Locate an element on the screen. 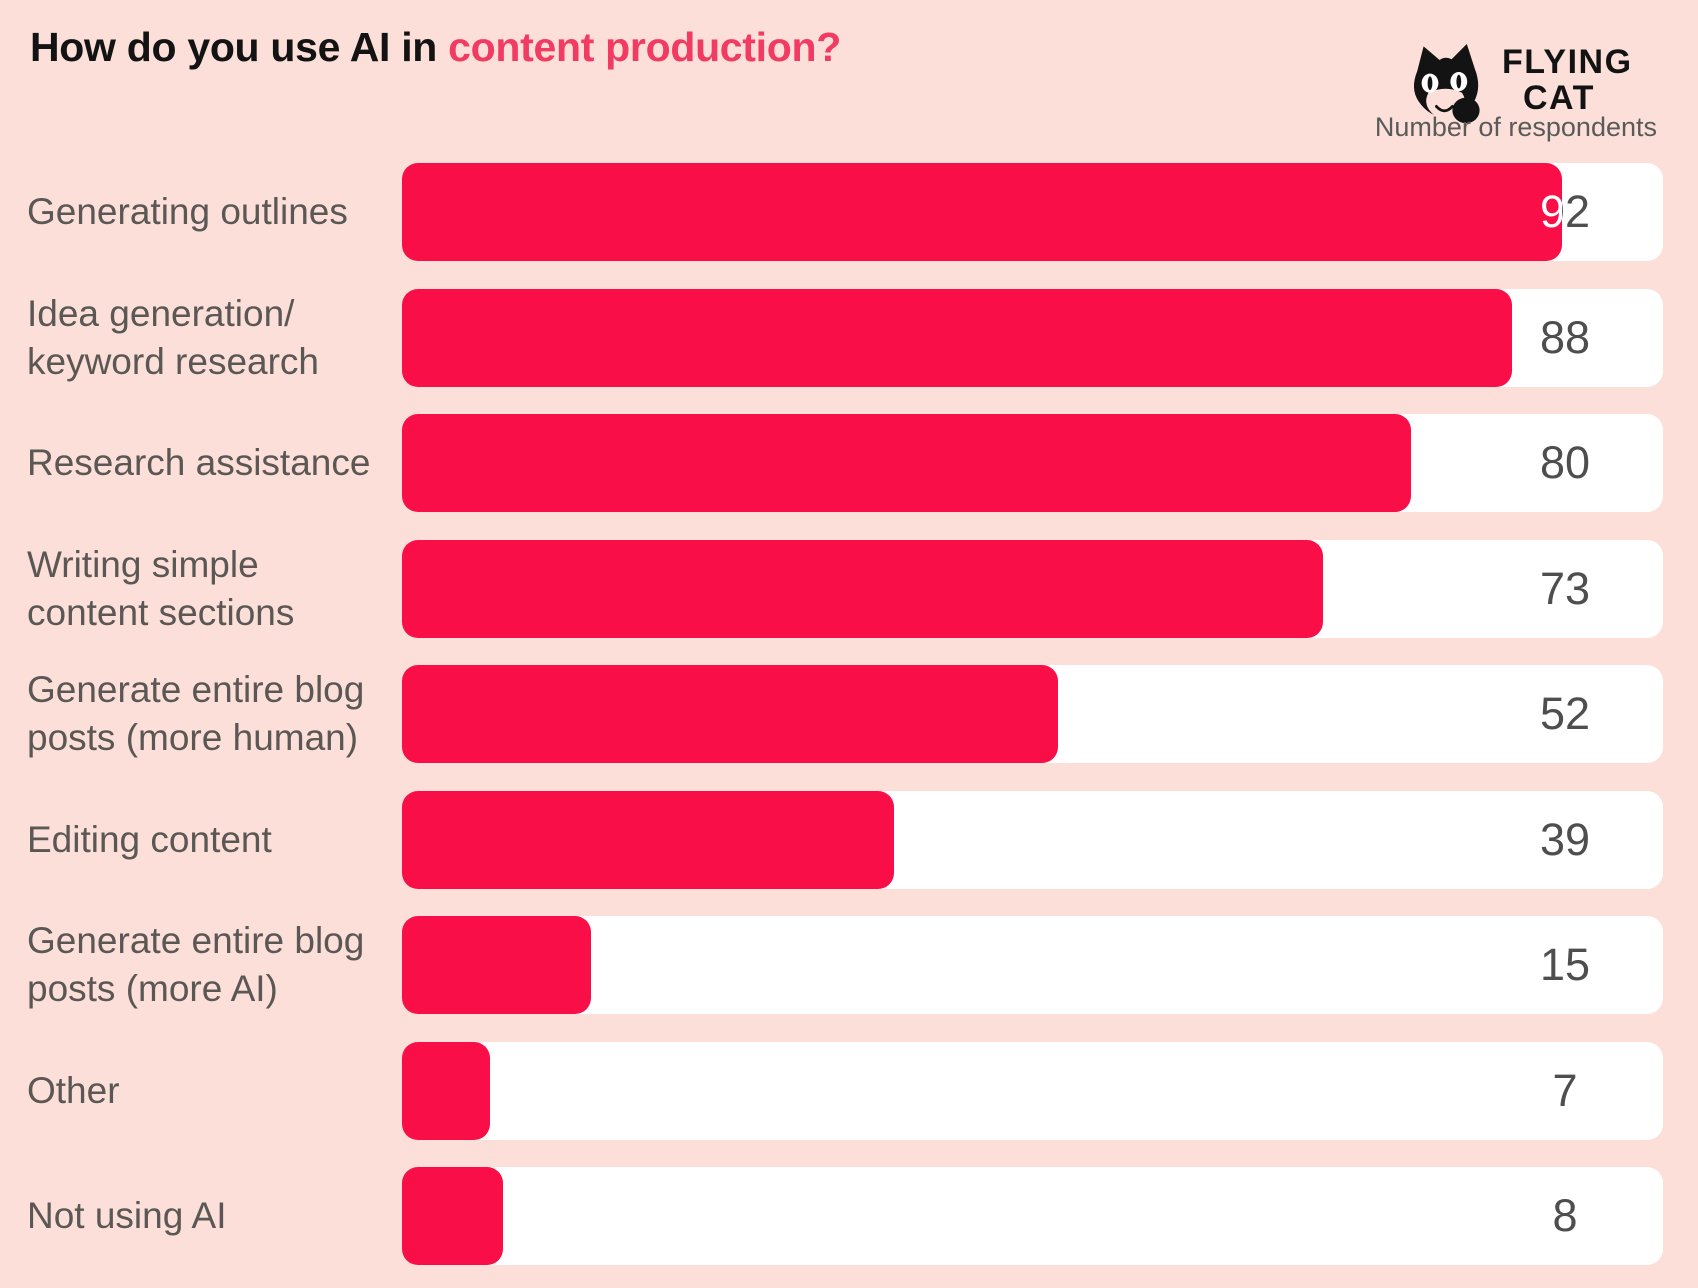  category-label: Editing content is located at coordinates (149, 839).